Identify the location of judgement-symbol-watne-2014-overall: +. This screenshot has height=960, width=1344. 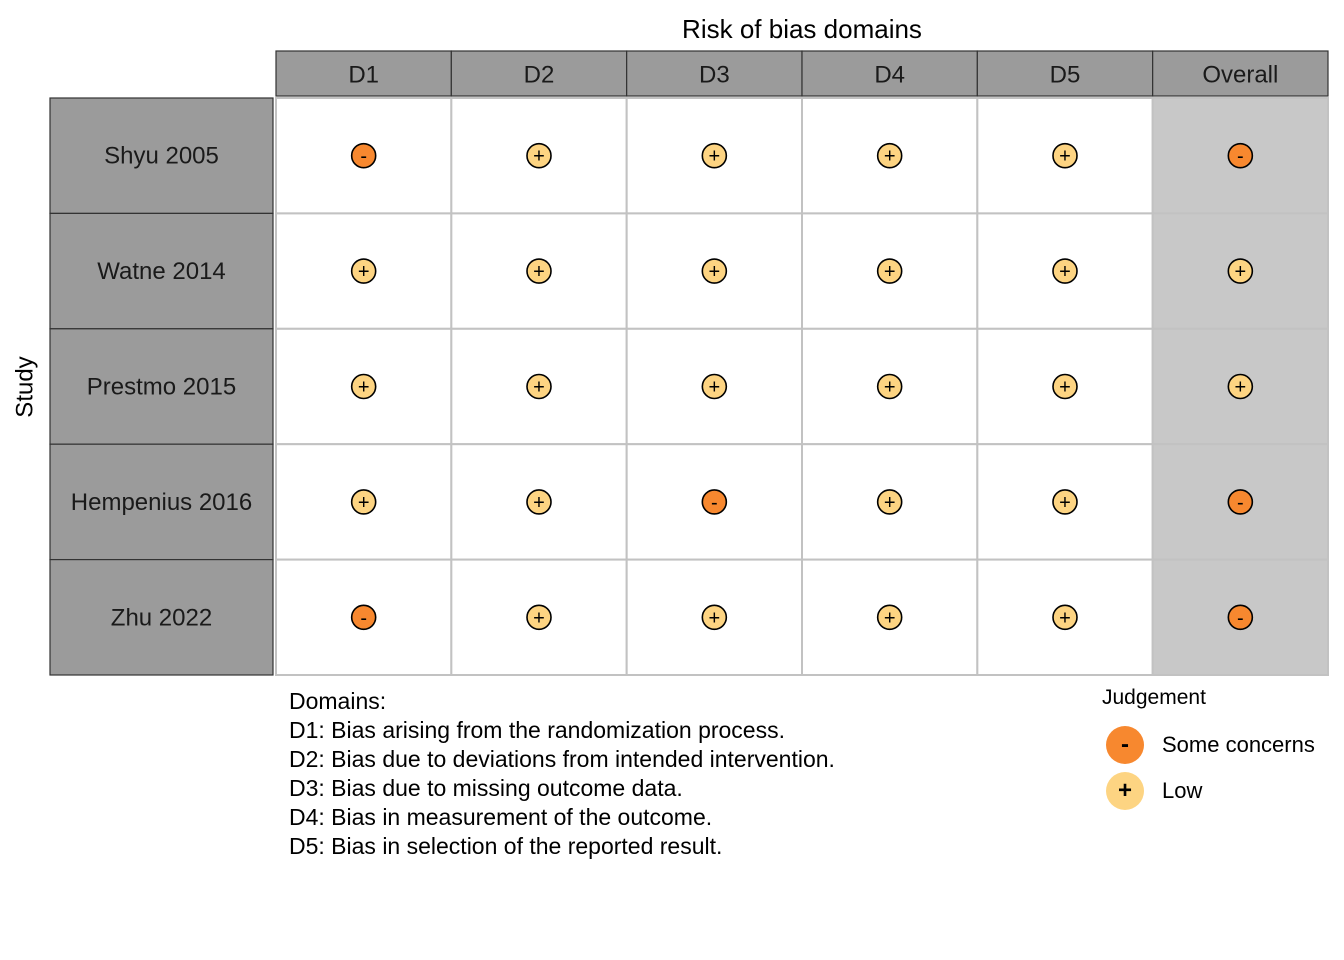
(1240, 272).